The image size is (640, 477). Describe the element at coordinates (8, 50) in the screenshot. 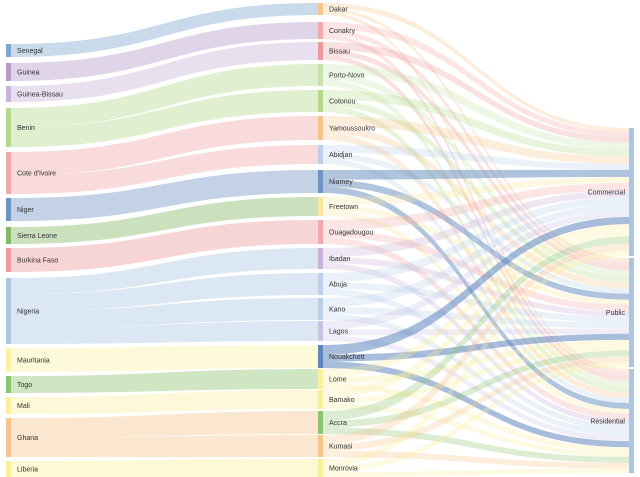

I see `node-senegal` at that location.